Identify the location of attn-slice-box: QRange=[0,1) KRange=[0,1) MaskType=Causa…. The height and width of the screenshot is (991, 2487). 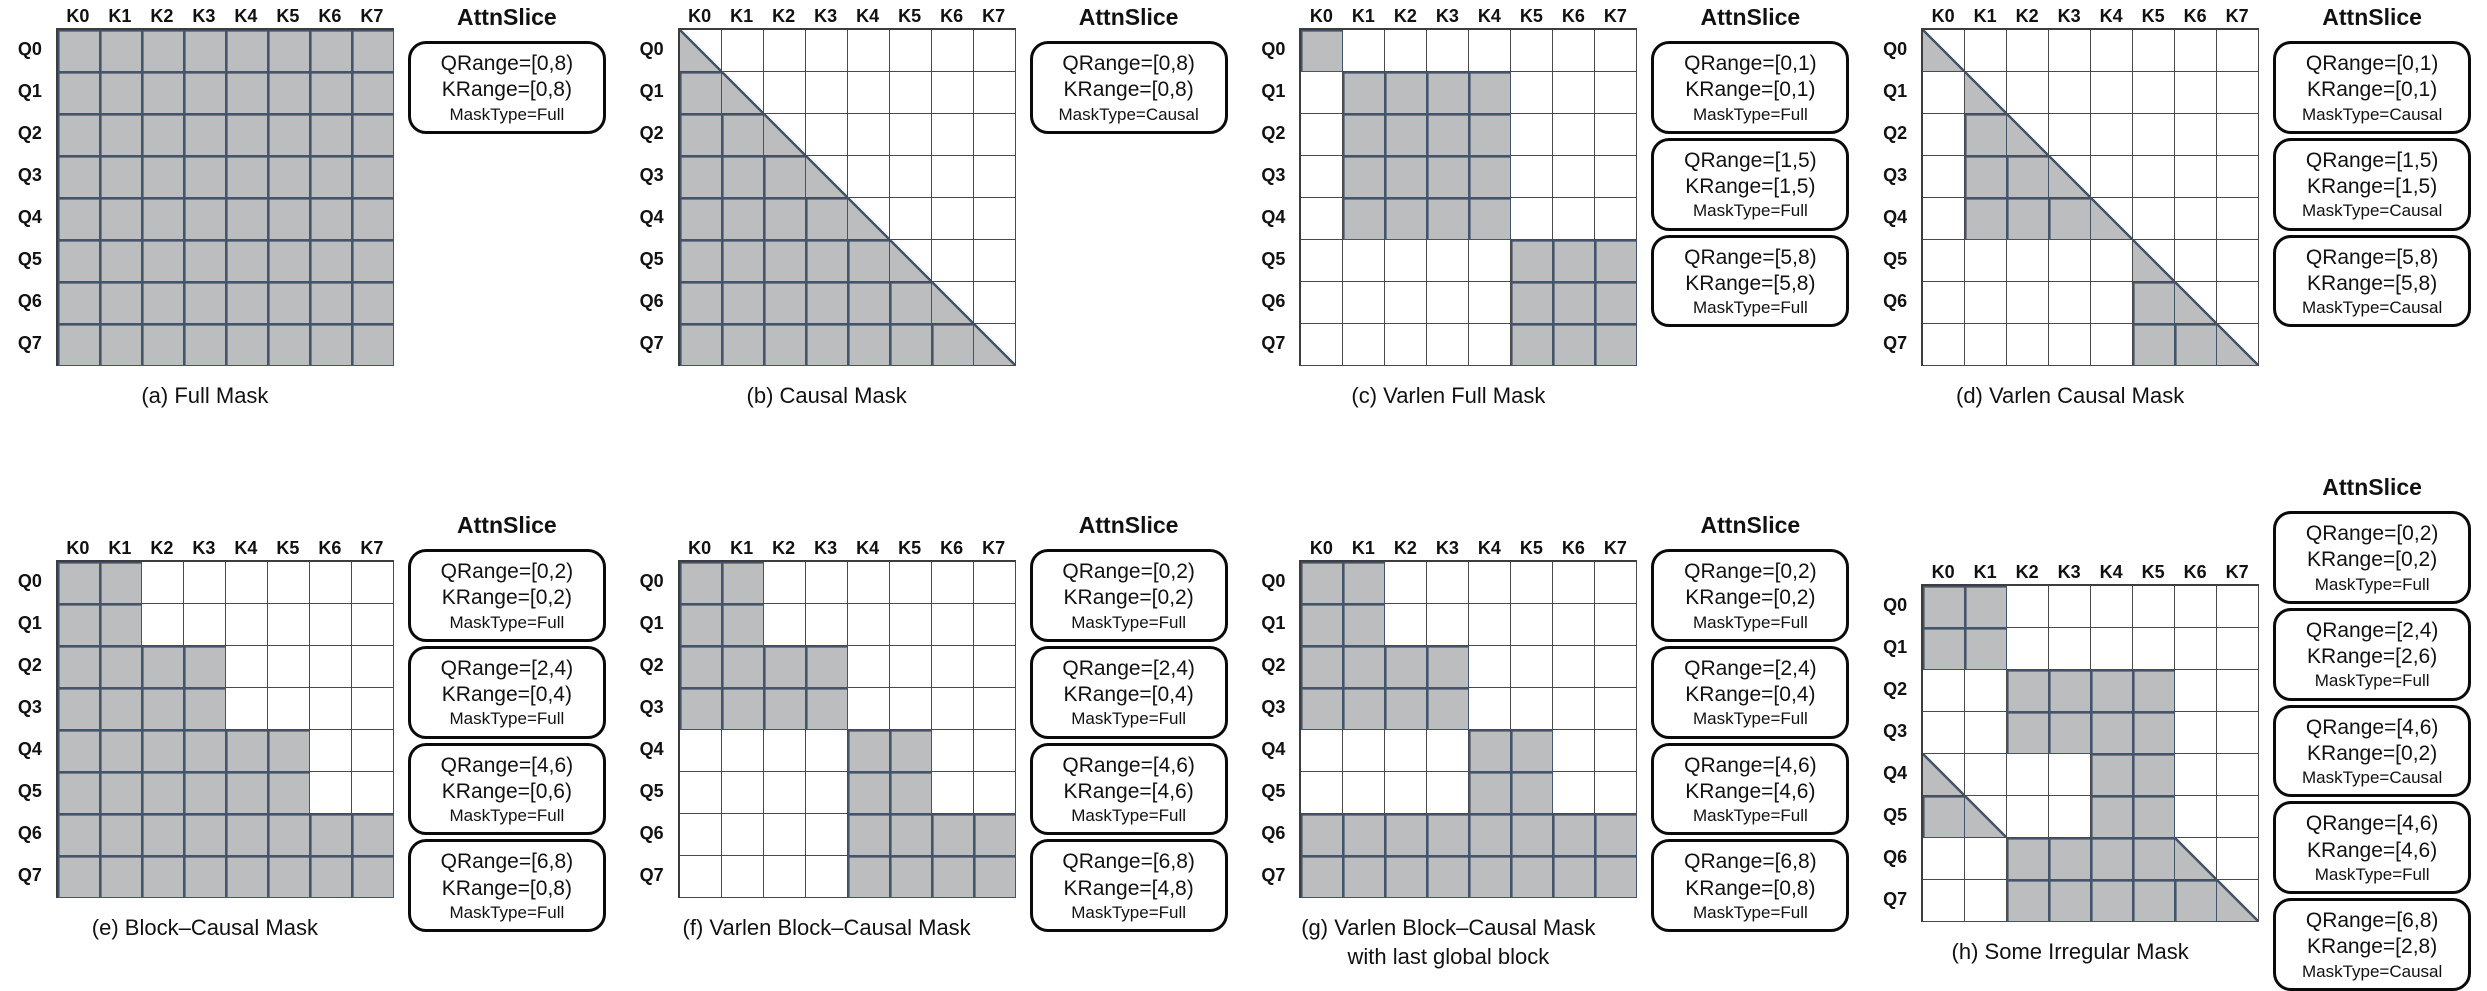
(2372, 87).